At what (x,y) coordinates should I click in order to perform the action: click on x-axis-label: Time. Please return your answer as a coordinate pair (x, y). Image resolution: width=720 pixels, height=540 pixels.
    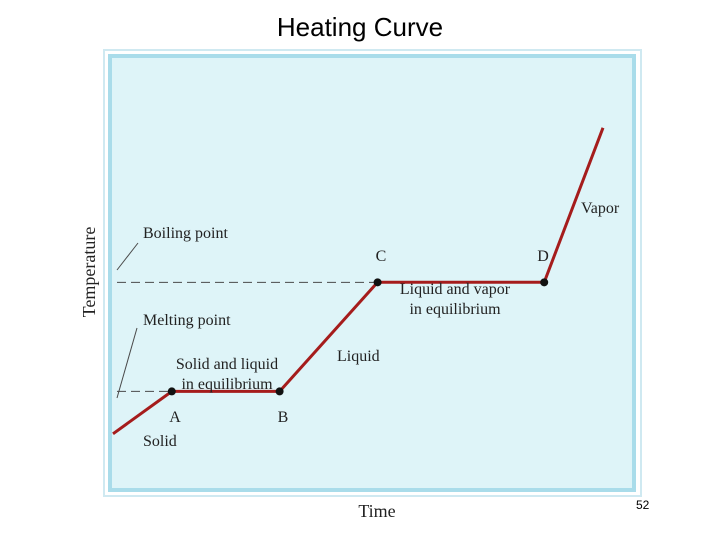
    Looking at the image, I should click on (376, 511).